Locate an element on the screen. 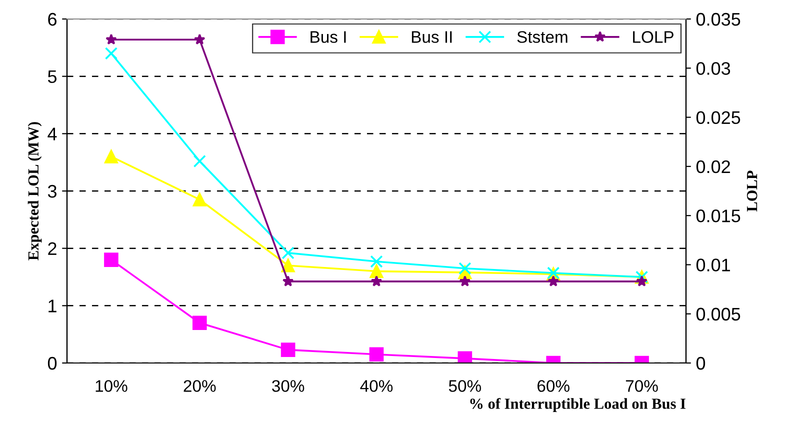  y2-tick-label: 0.035 is located at coordinates (718, 19).